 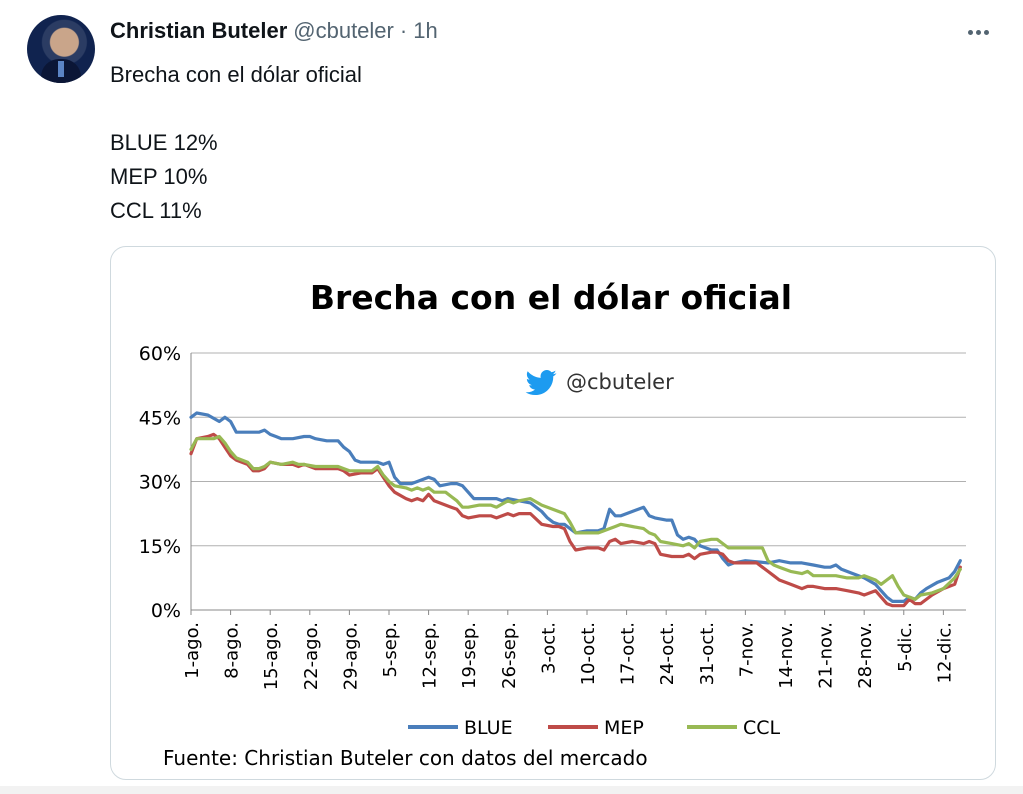 What do you see at coordinates (343, 30) in the screenshot?
I see `author-handle: @cbuteler` at bounding box center [343, 30].